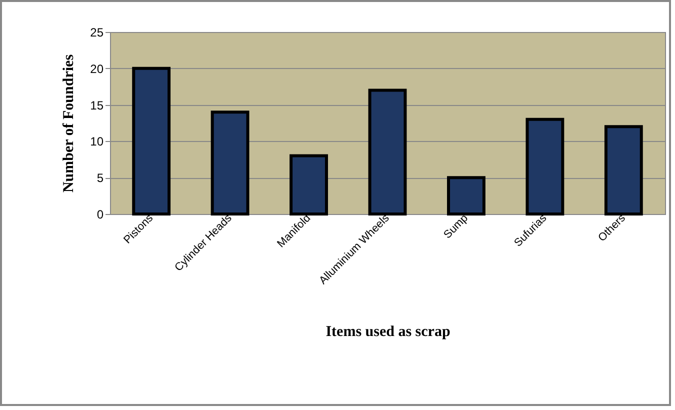 The image size is (675, 410). I want to click on y-tick-label: 25, so click(97, 33).